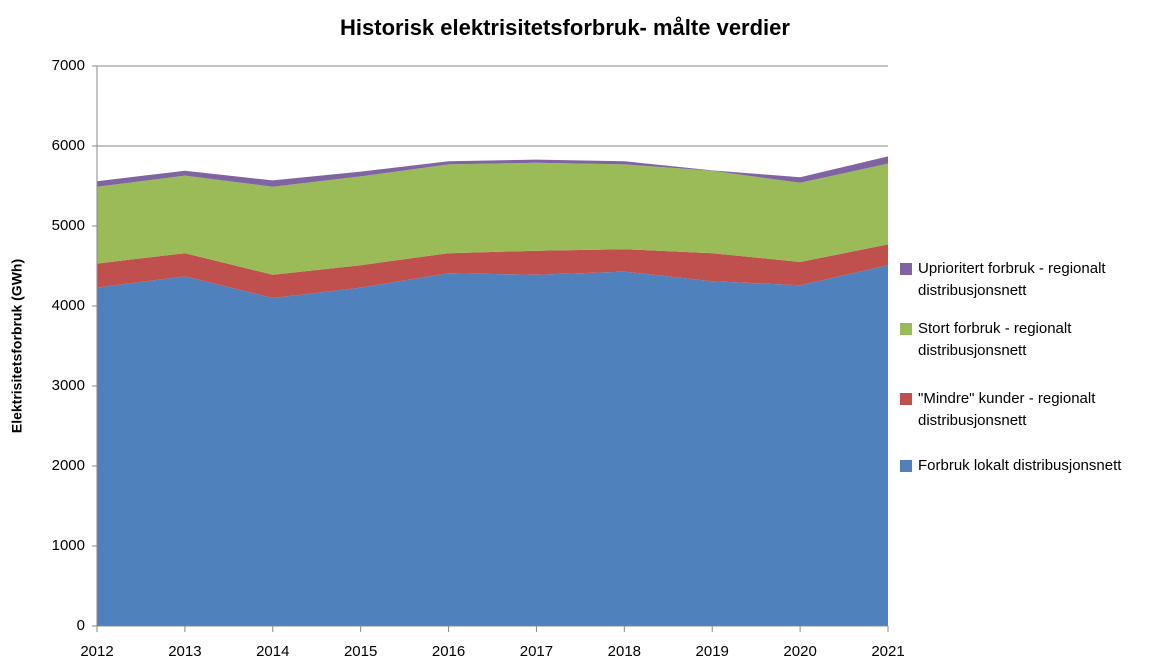 This screenshot has height=659, width=1161. What do you see at coordinates (448, 651) in the screenshot?
I see `x-tick-label: 2016` at bounding box center [448, 651].